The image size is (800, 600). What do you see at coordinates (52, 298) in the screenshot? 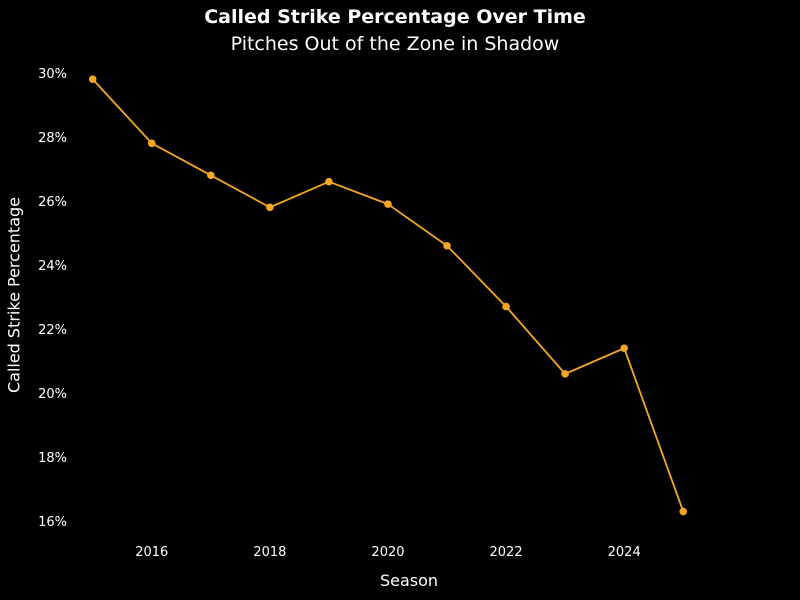
I see `y-tick-labels: 16% 18% 20% 22% 24% 26% 28% 30%` at bounding box center [52, 298].